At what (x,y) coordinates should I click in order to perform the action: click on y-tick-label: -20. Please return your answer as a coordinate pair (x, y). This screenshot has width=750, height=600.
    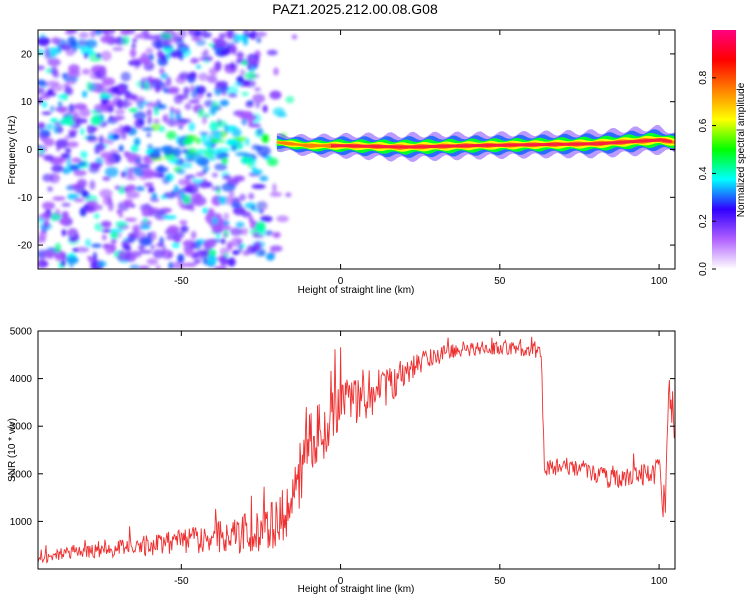
    Looking at the image, I should click on (25, 246).